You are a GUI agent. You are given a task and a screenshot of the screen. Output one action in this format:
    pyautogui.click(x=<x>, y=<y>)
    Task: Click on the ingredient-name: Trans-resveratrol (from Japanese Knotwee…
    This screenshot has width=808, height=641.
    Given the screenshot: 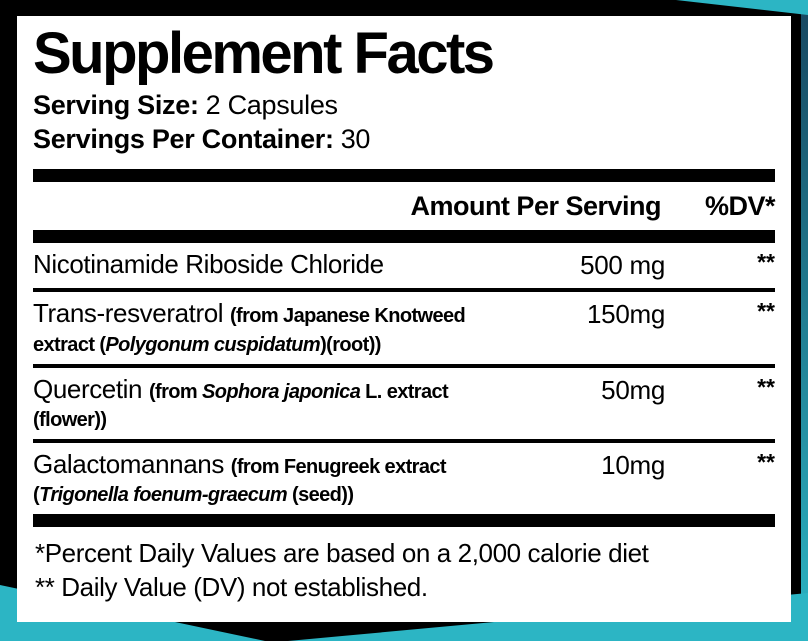 What is the action you would take?
    pyautogui.click(x=249, y=327)
    